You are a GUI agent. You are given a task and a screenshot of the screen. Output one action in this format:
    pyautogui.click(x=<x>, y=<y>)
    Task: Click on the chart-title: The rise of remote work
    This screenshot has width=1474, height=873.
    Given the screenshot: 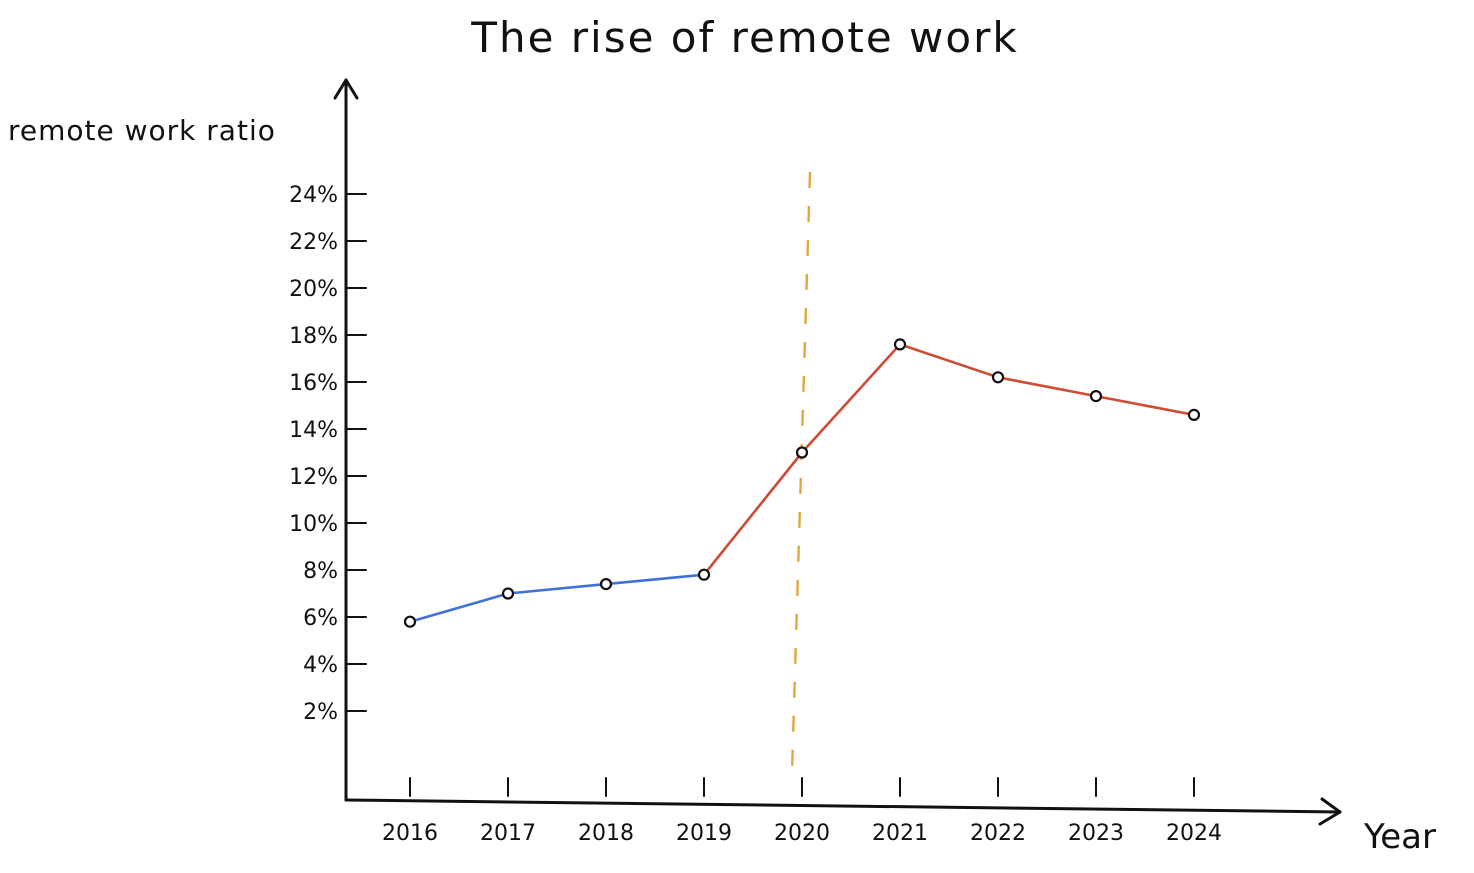 What is the action you would take?
    pyautogui.click(x=744, y=37)
    